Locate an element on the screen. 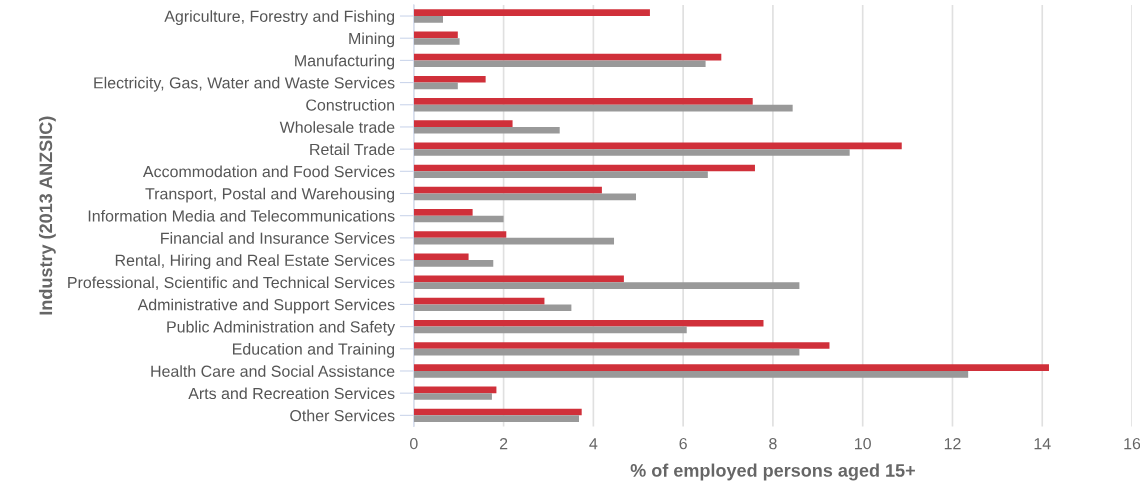  y-tick-label: Transport, Postal and Warehousing is located at coordinates (270, 195).